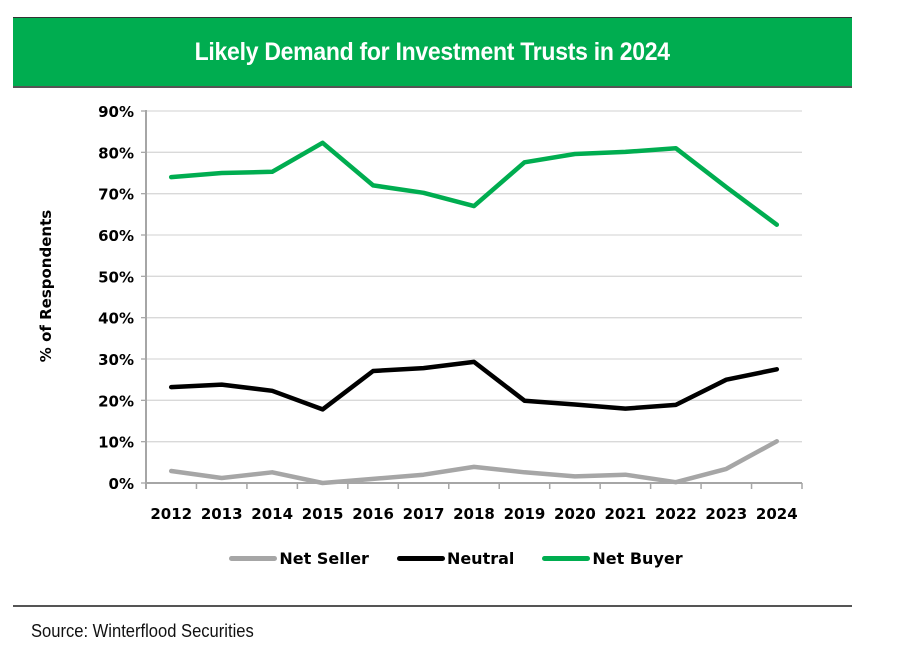 The width and height of the screenshot is (900, 649). I want to click on y-tick-label: 90%, so click(116, 112).